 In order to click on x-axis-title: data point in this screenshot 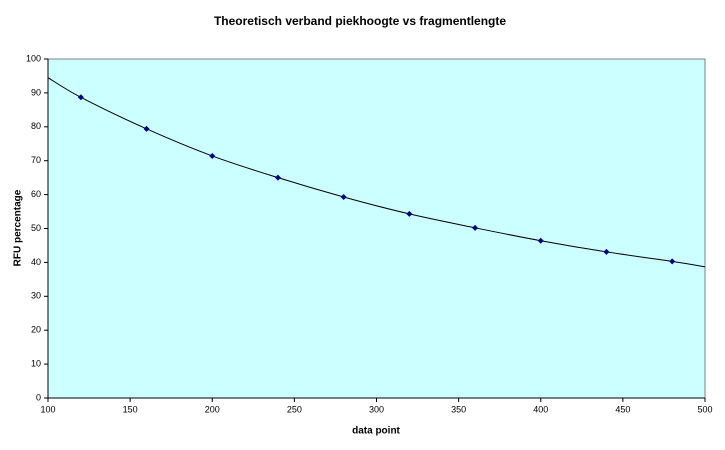, I will do `click(376, 431)`.